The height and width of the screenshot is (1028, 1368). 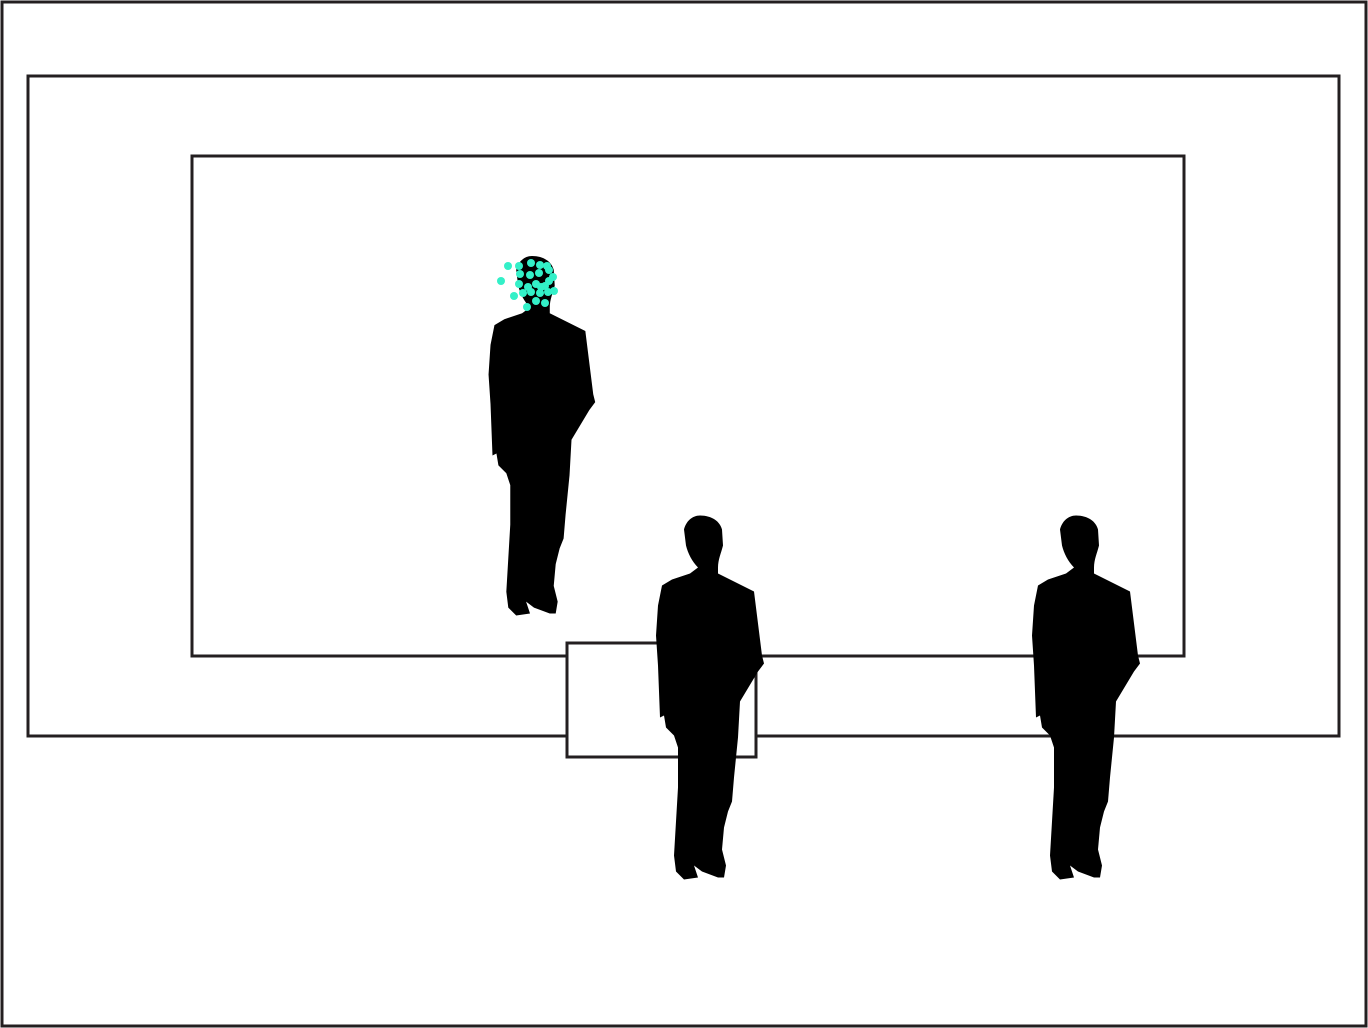 I want to click on figure-back-left, so click(x=542, y=436).